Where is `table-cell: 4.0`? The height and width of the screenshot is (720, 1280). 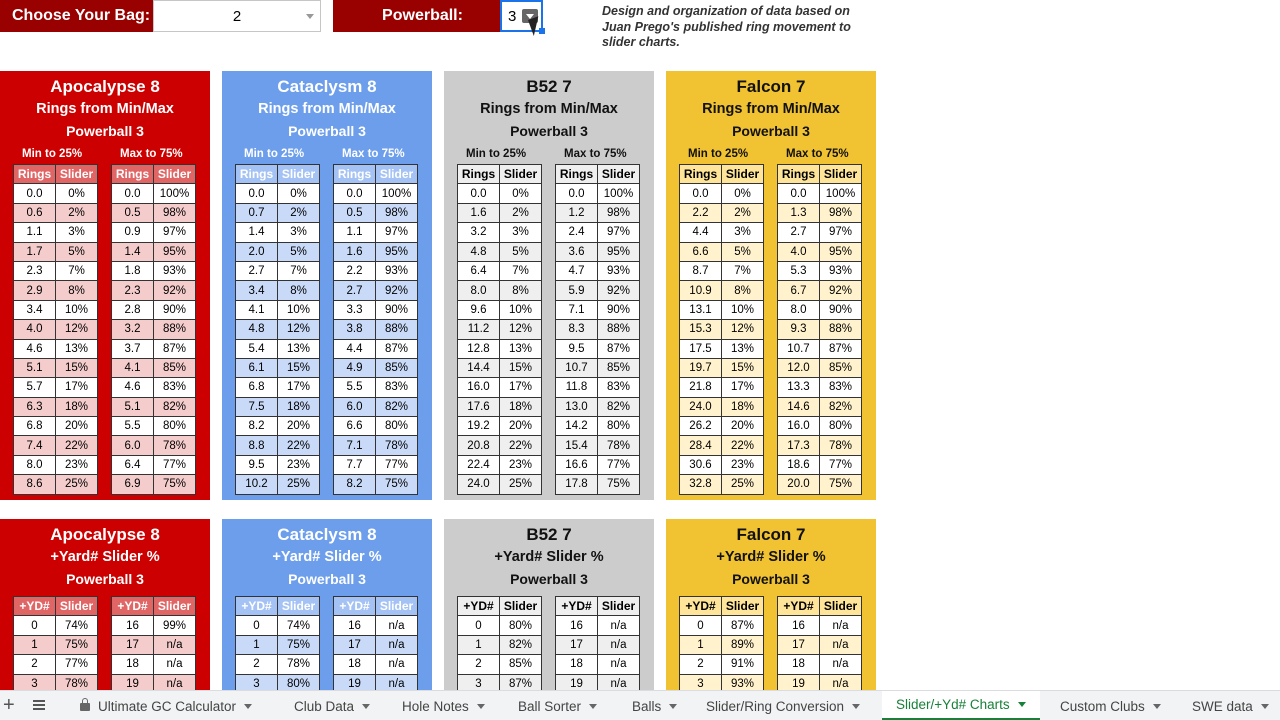 table-cell: 4.0 is located at coordinates (34, 329).